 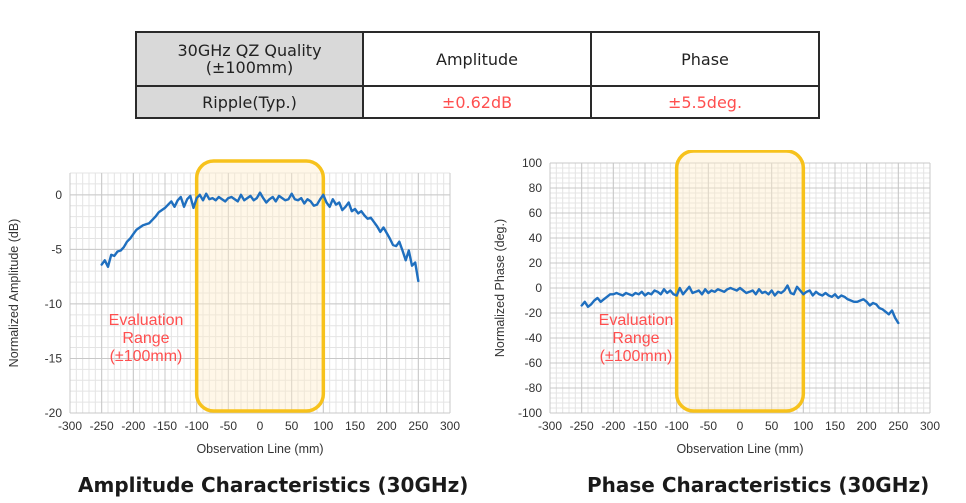 What do you see at coordinates (500, 288) in the screenshot?
I see `y-axis-label: Normalized Phase (deg.)` at bounding box center [500, 288].